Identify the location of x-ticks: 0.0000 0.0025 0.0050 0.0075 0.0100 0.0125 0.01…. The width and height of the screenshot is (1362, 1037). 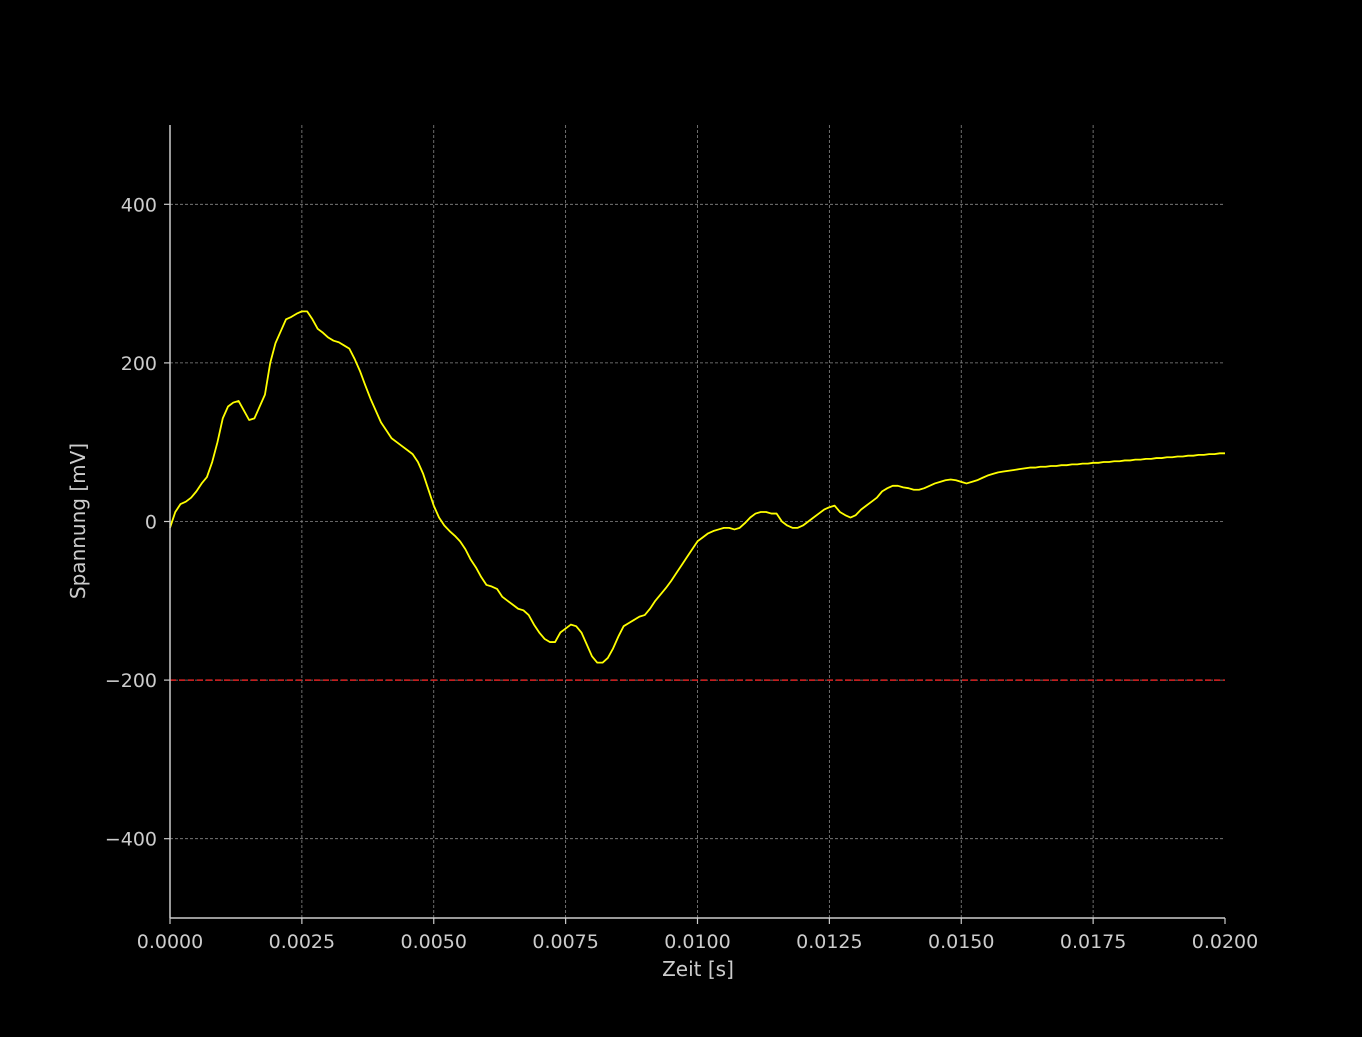
(697, 935).